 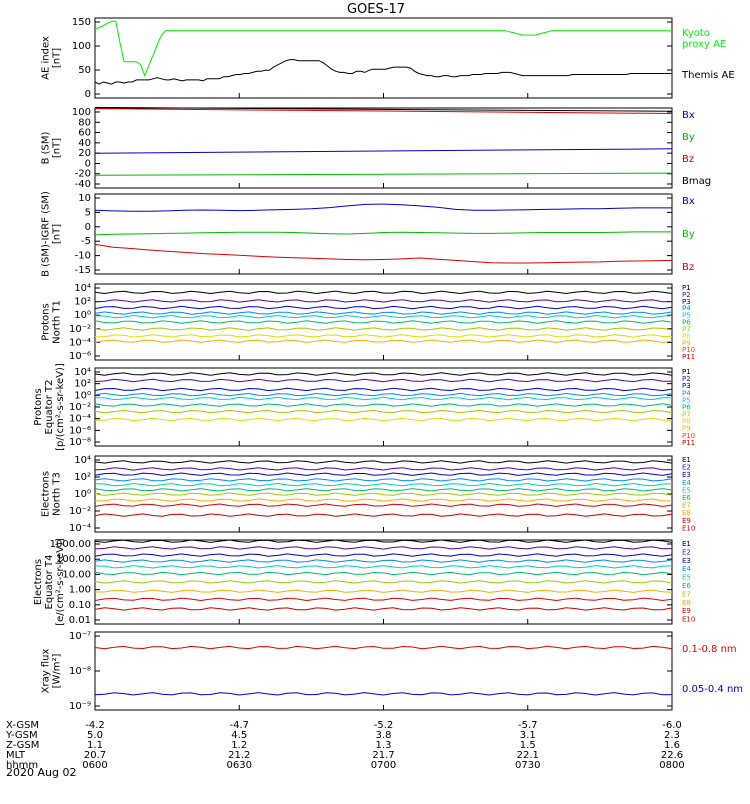 What do you see at coordinates (688, 234) in the screenshot?
I see `legend-entry: By` at bounding box center [688, 234].